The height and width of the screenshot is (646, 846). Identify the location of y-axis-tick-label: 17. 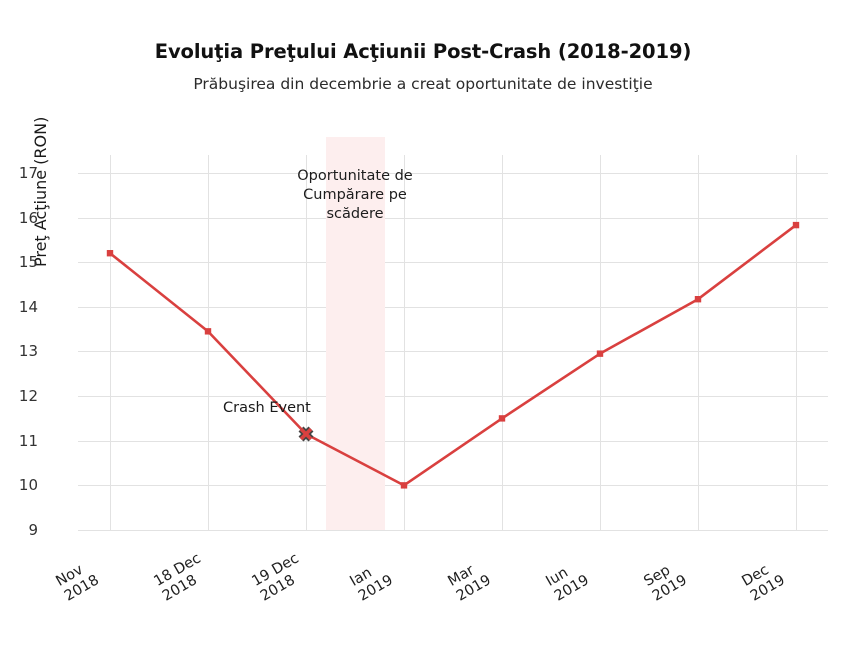
(28, 172).